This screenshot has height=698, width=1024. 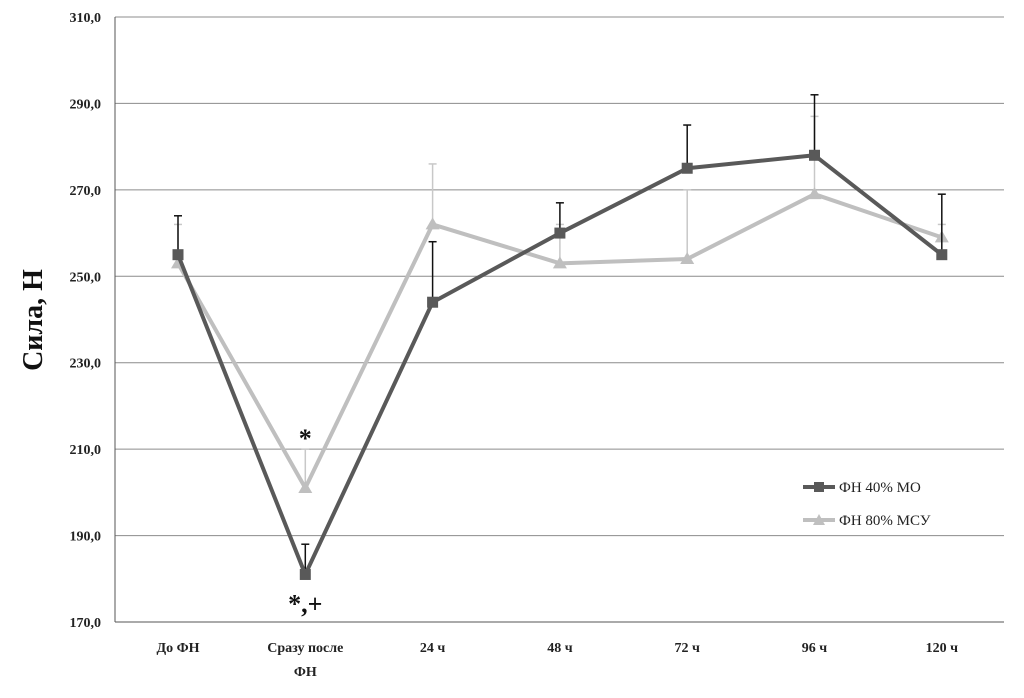 What do you see at coordinates (880, 488) in the screenshot?
I see `legend-label: ФН 40% МО` at bounding box center [880, 488].